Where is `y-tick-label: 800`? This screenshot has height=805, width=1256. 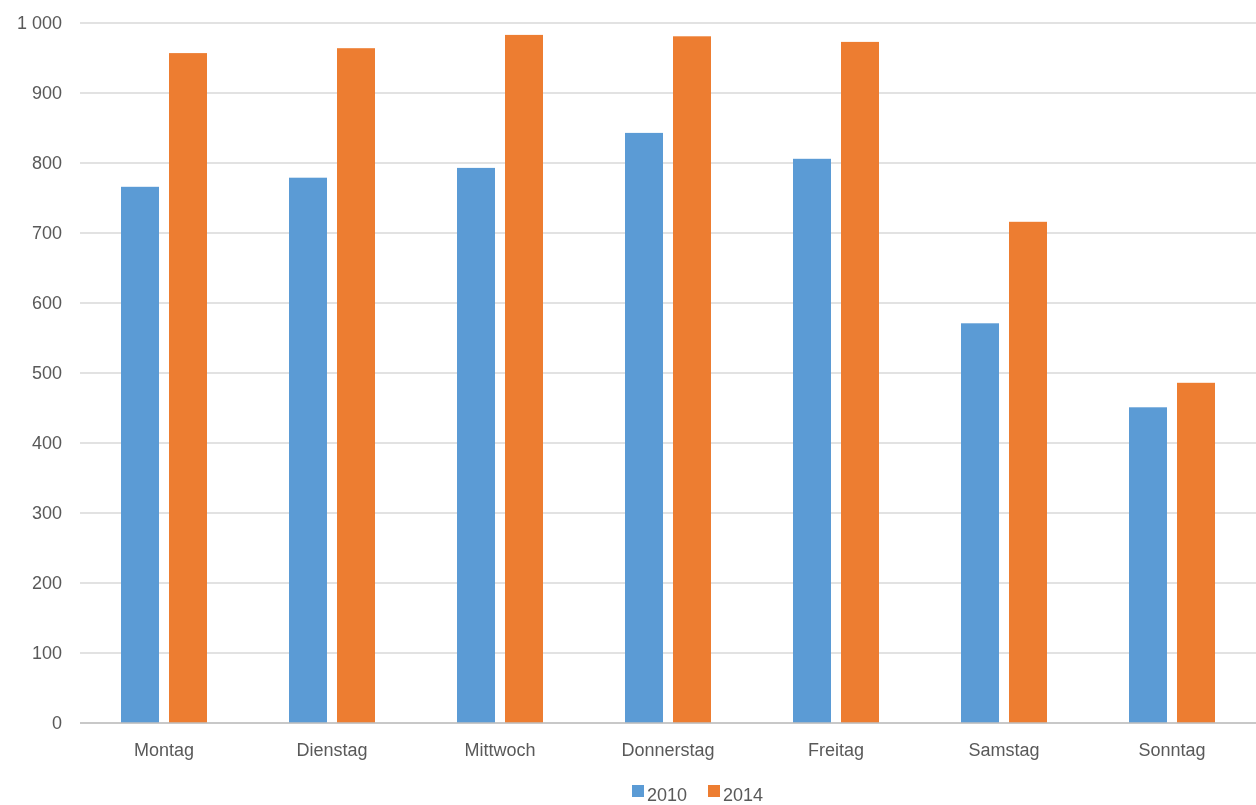
y-tick-label: 800 is located at coordinates (46, 163).